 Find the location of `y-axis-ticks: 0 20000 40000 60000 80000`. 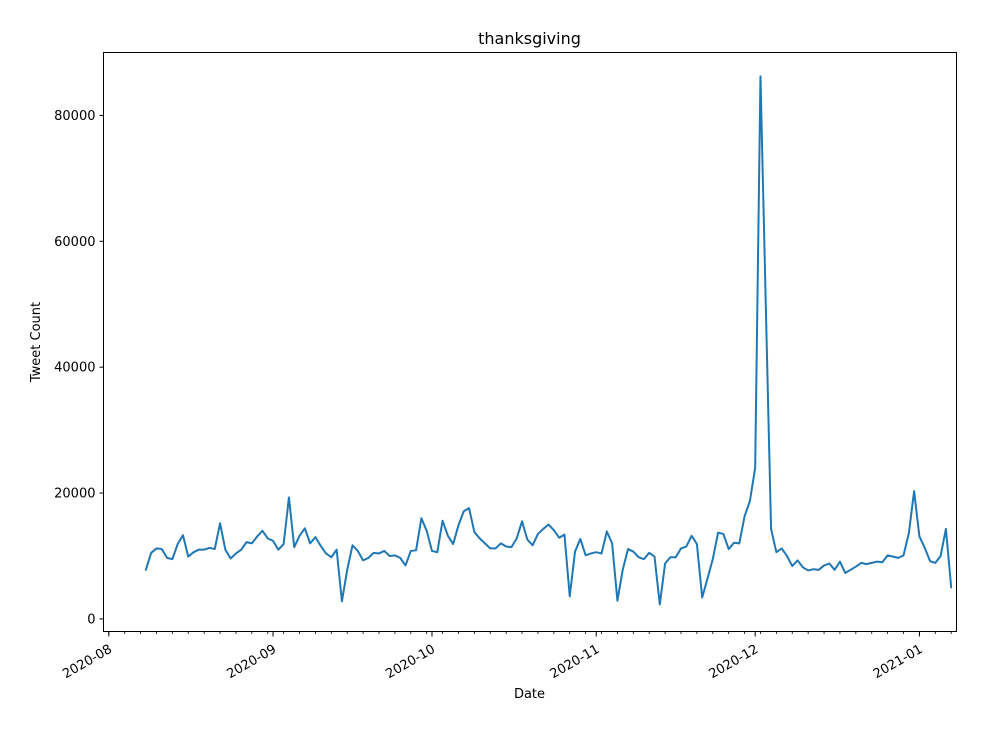

y-axis-ticks: 0 20000 40000 60000 80000 is located at coordinates (79, 368).